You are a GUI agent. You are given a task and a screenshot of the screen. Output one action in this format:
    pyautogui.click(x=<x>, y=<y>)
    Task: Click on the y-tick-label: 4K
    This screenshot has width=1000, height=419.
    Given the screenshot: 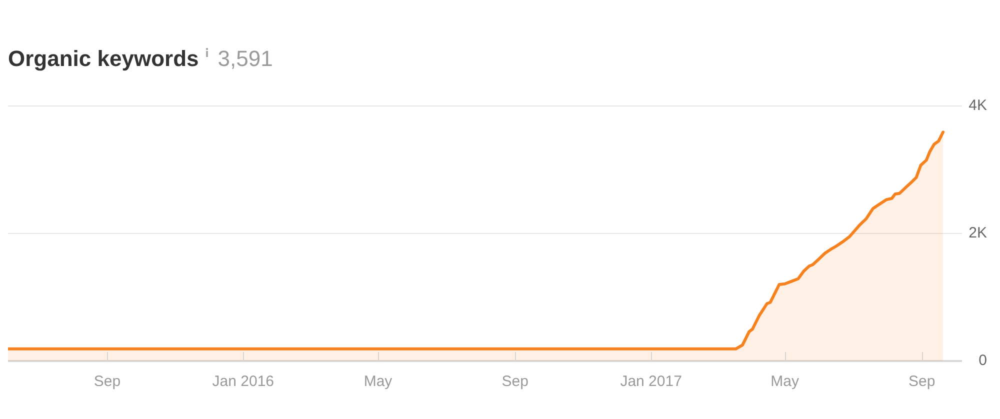 What is the action you would take?
    pyautogui.click(x=977, y=105)
    